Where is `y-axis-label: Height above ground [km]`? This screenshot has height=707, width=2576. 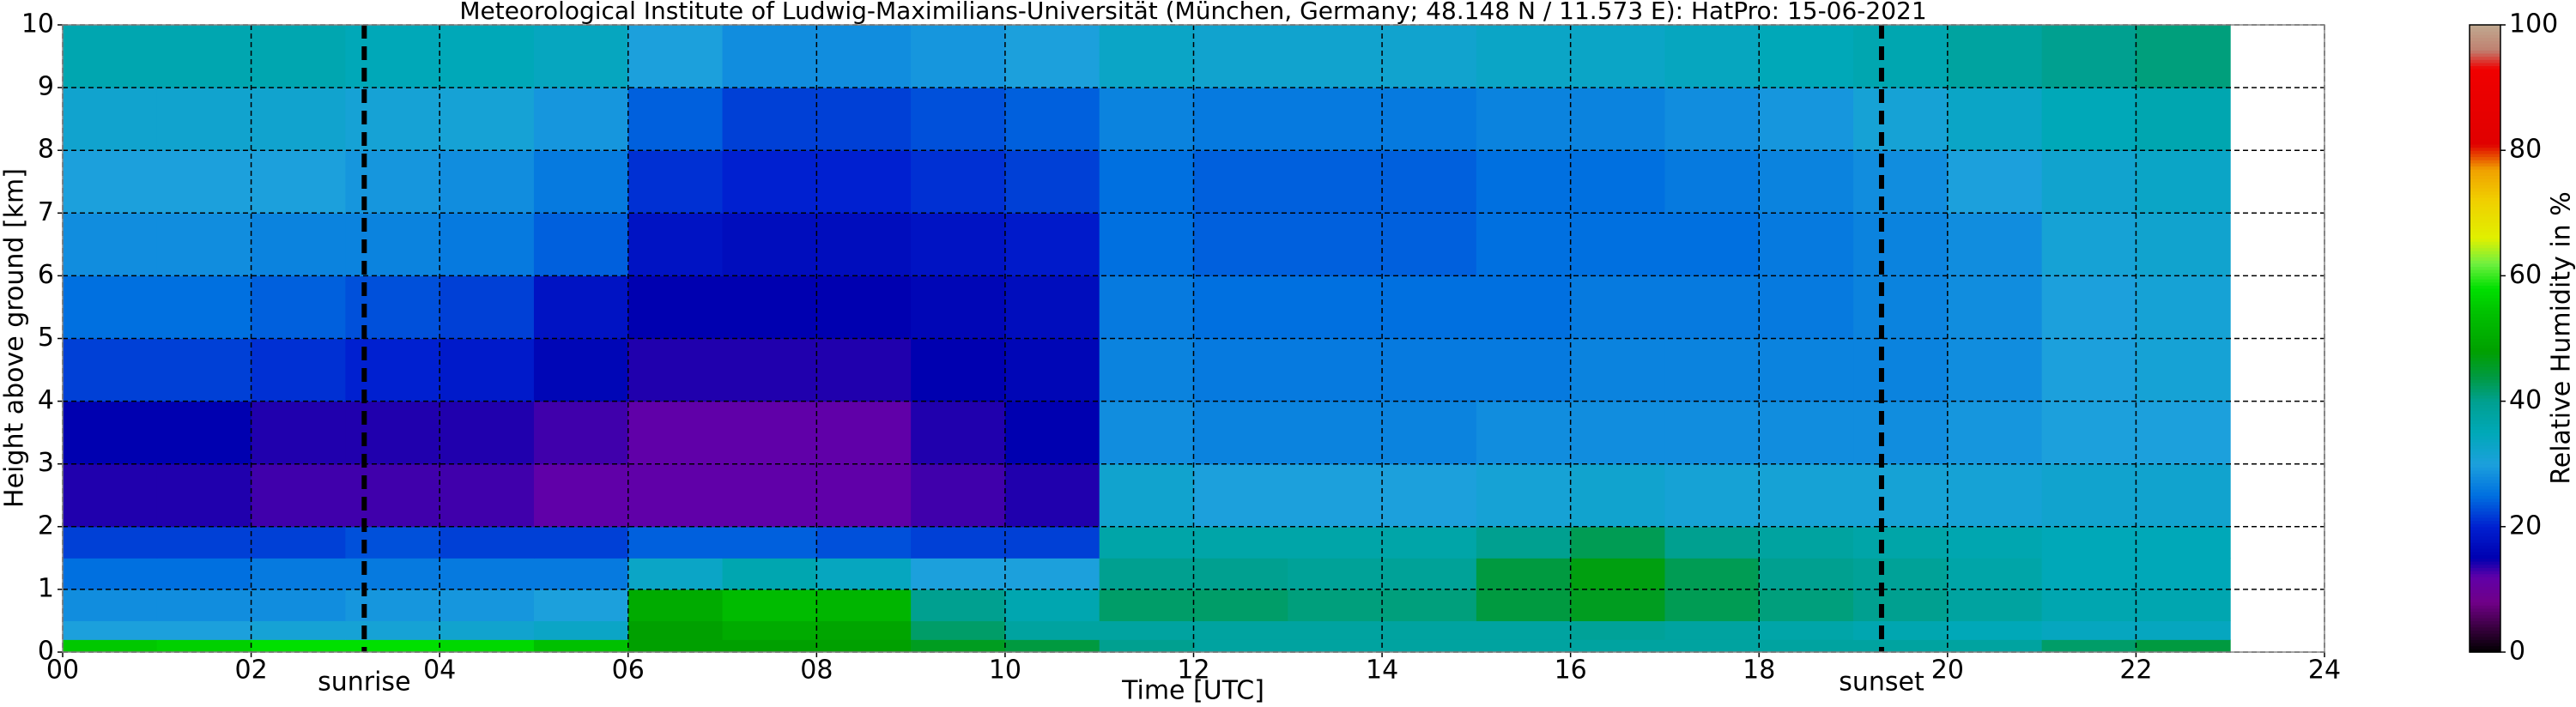
y-axis-label: Height above ground [km] is located at coordinates (15, 338).